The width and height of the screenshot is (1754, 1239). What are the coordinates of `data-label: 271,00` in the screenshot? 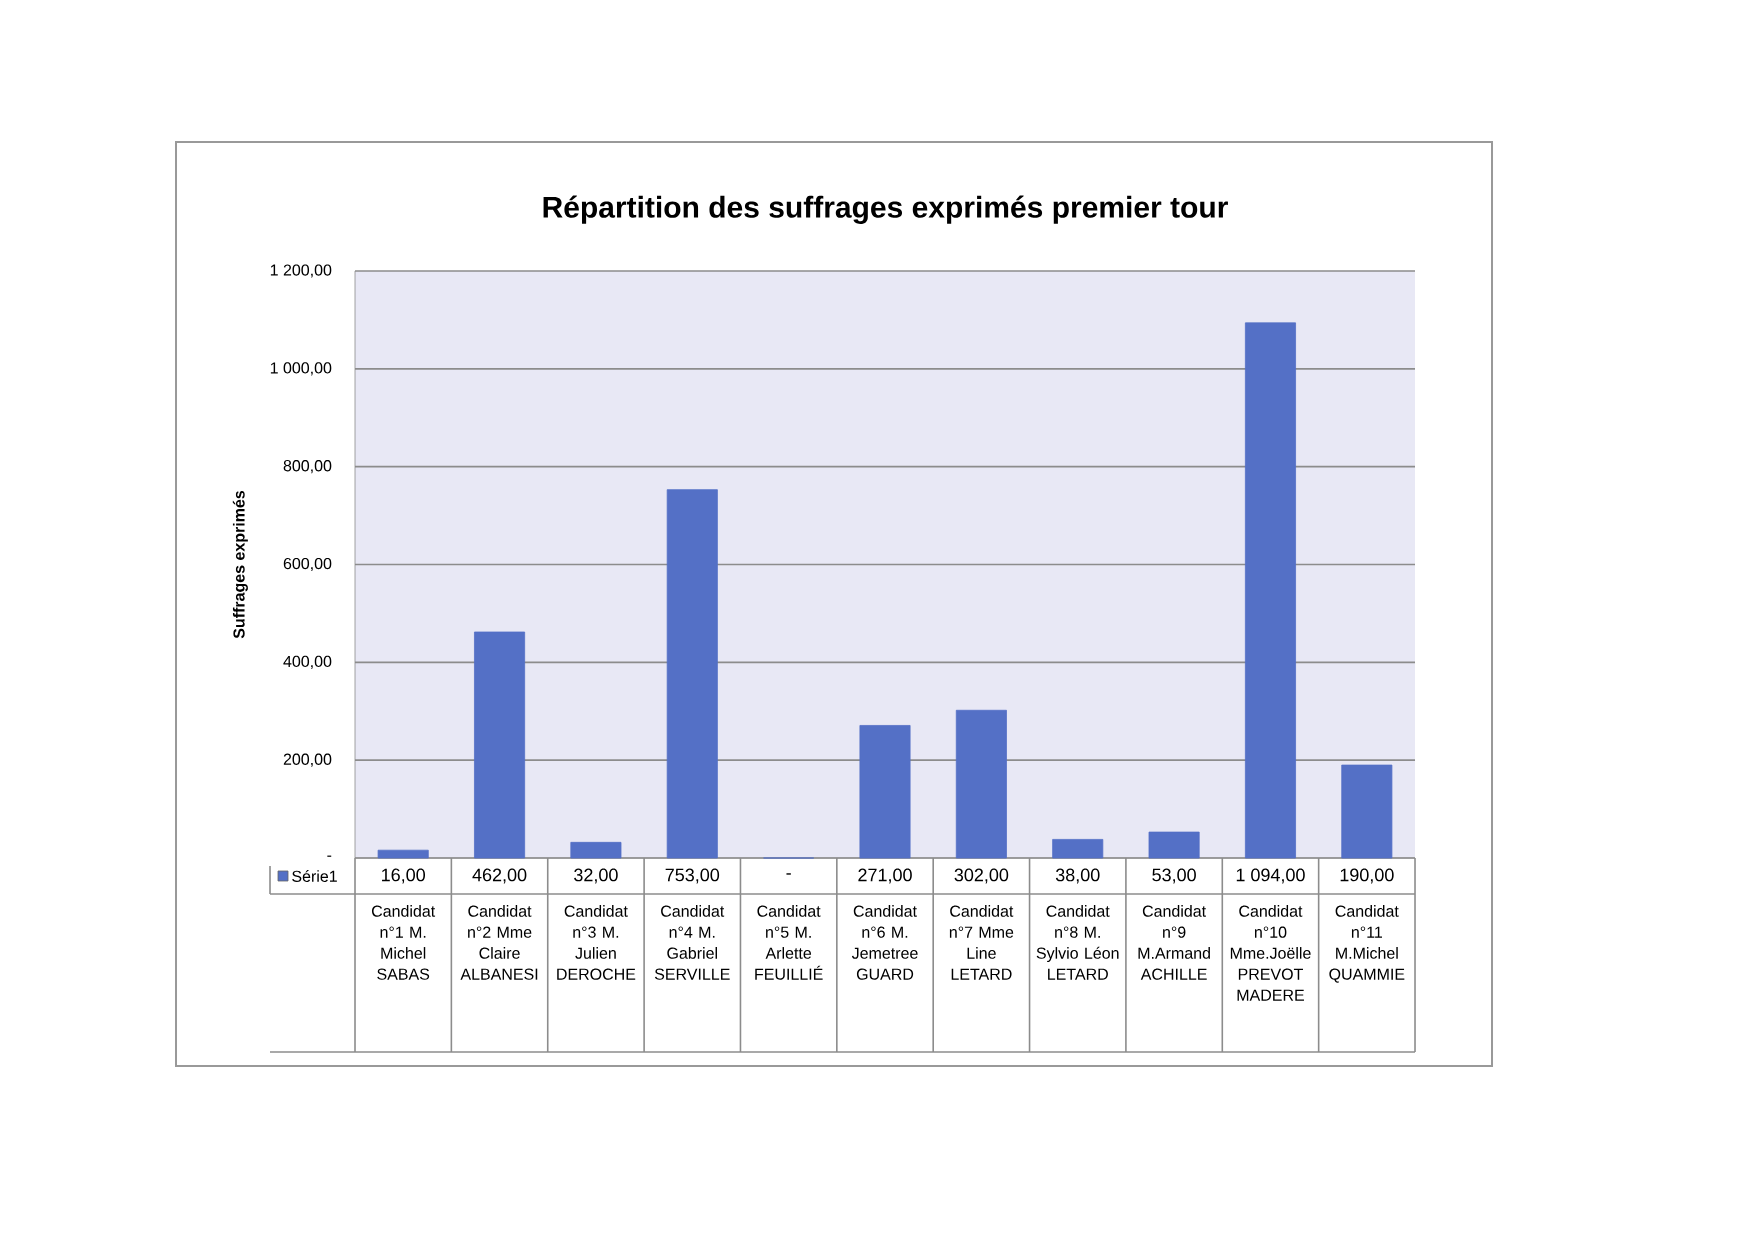 It's located at (885, 876).